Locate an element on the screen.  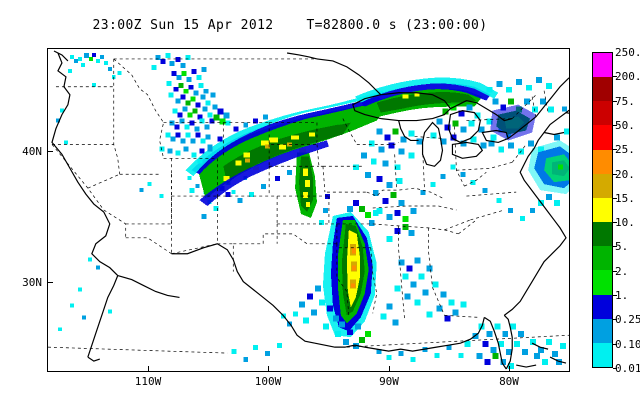
y-tick-label-30n: 30N is located at coordinates (32, 282).